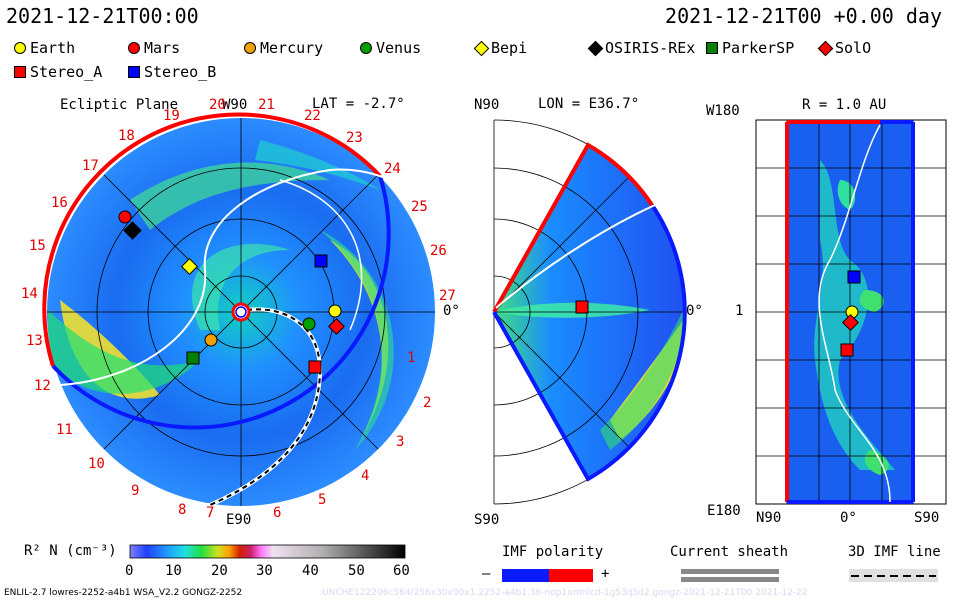  I want to click on colorbar-tick: 50, so click(356, 571).